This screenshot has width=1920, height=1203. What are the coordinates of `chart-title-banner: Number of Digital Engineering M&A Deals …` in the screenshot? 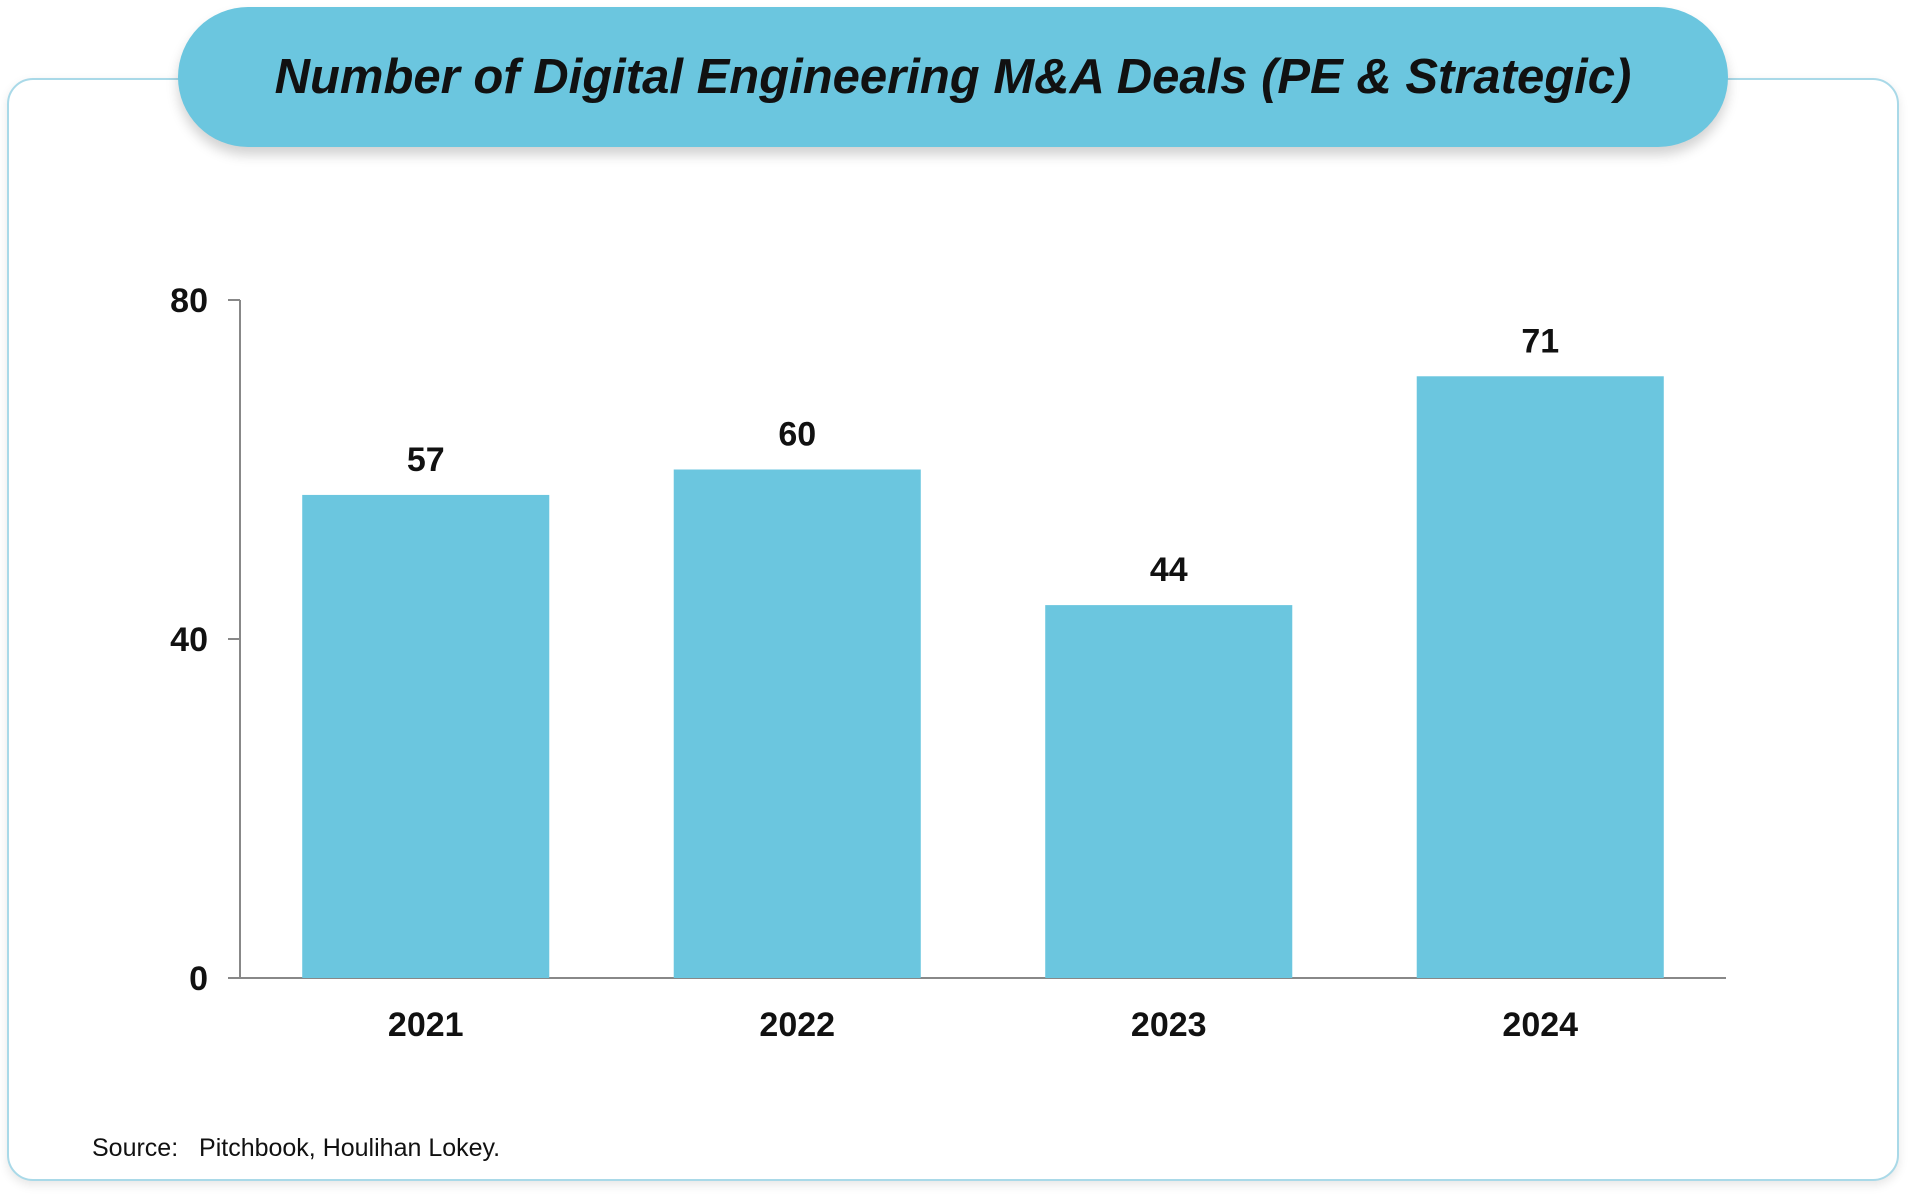 It's located at (953, 77).